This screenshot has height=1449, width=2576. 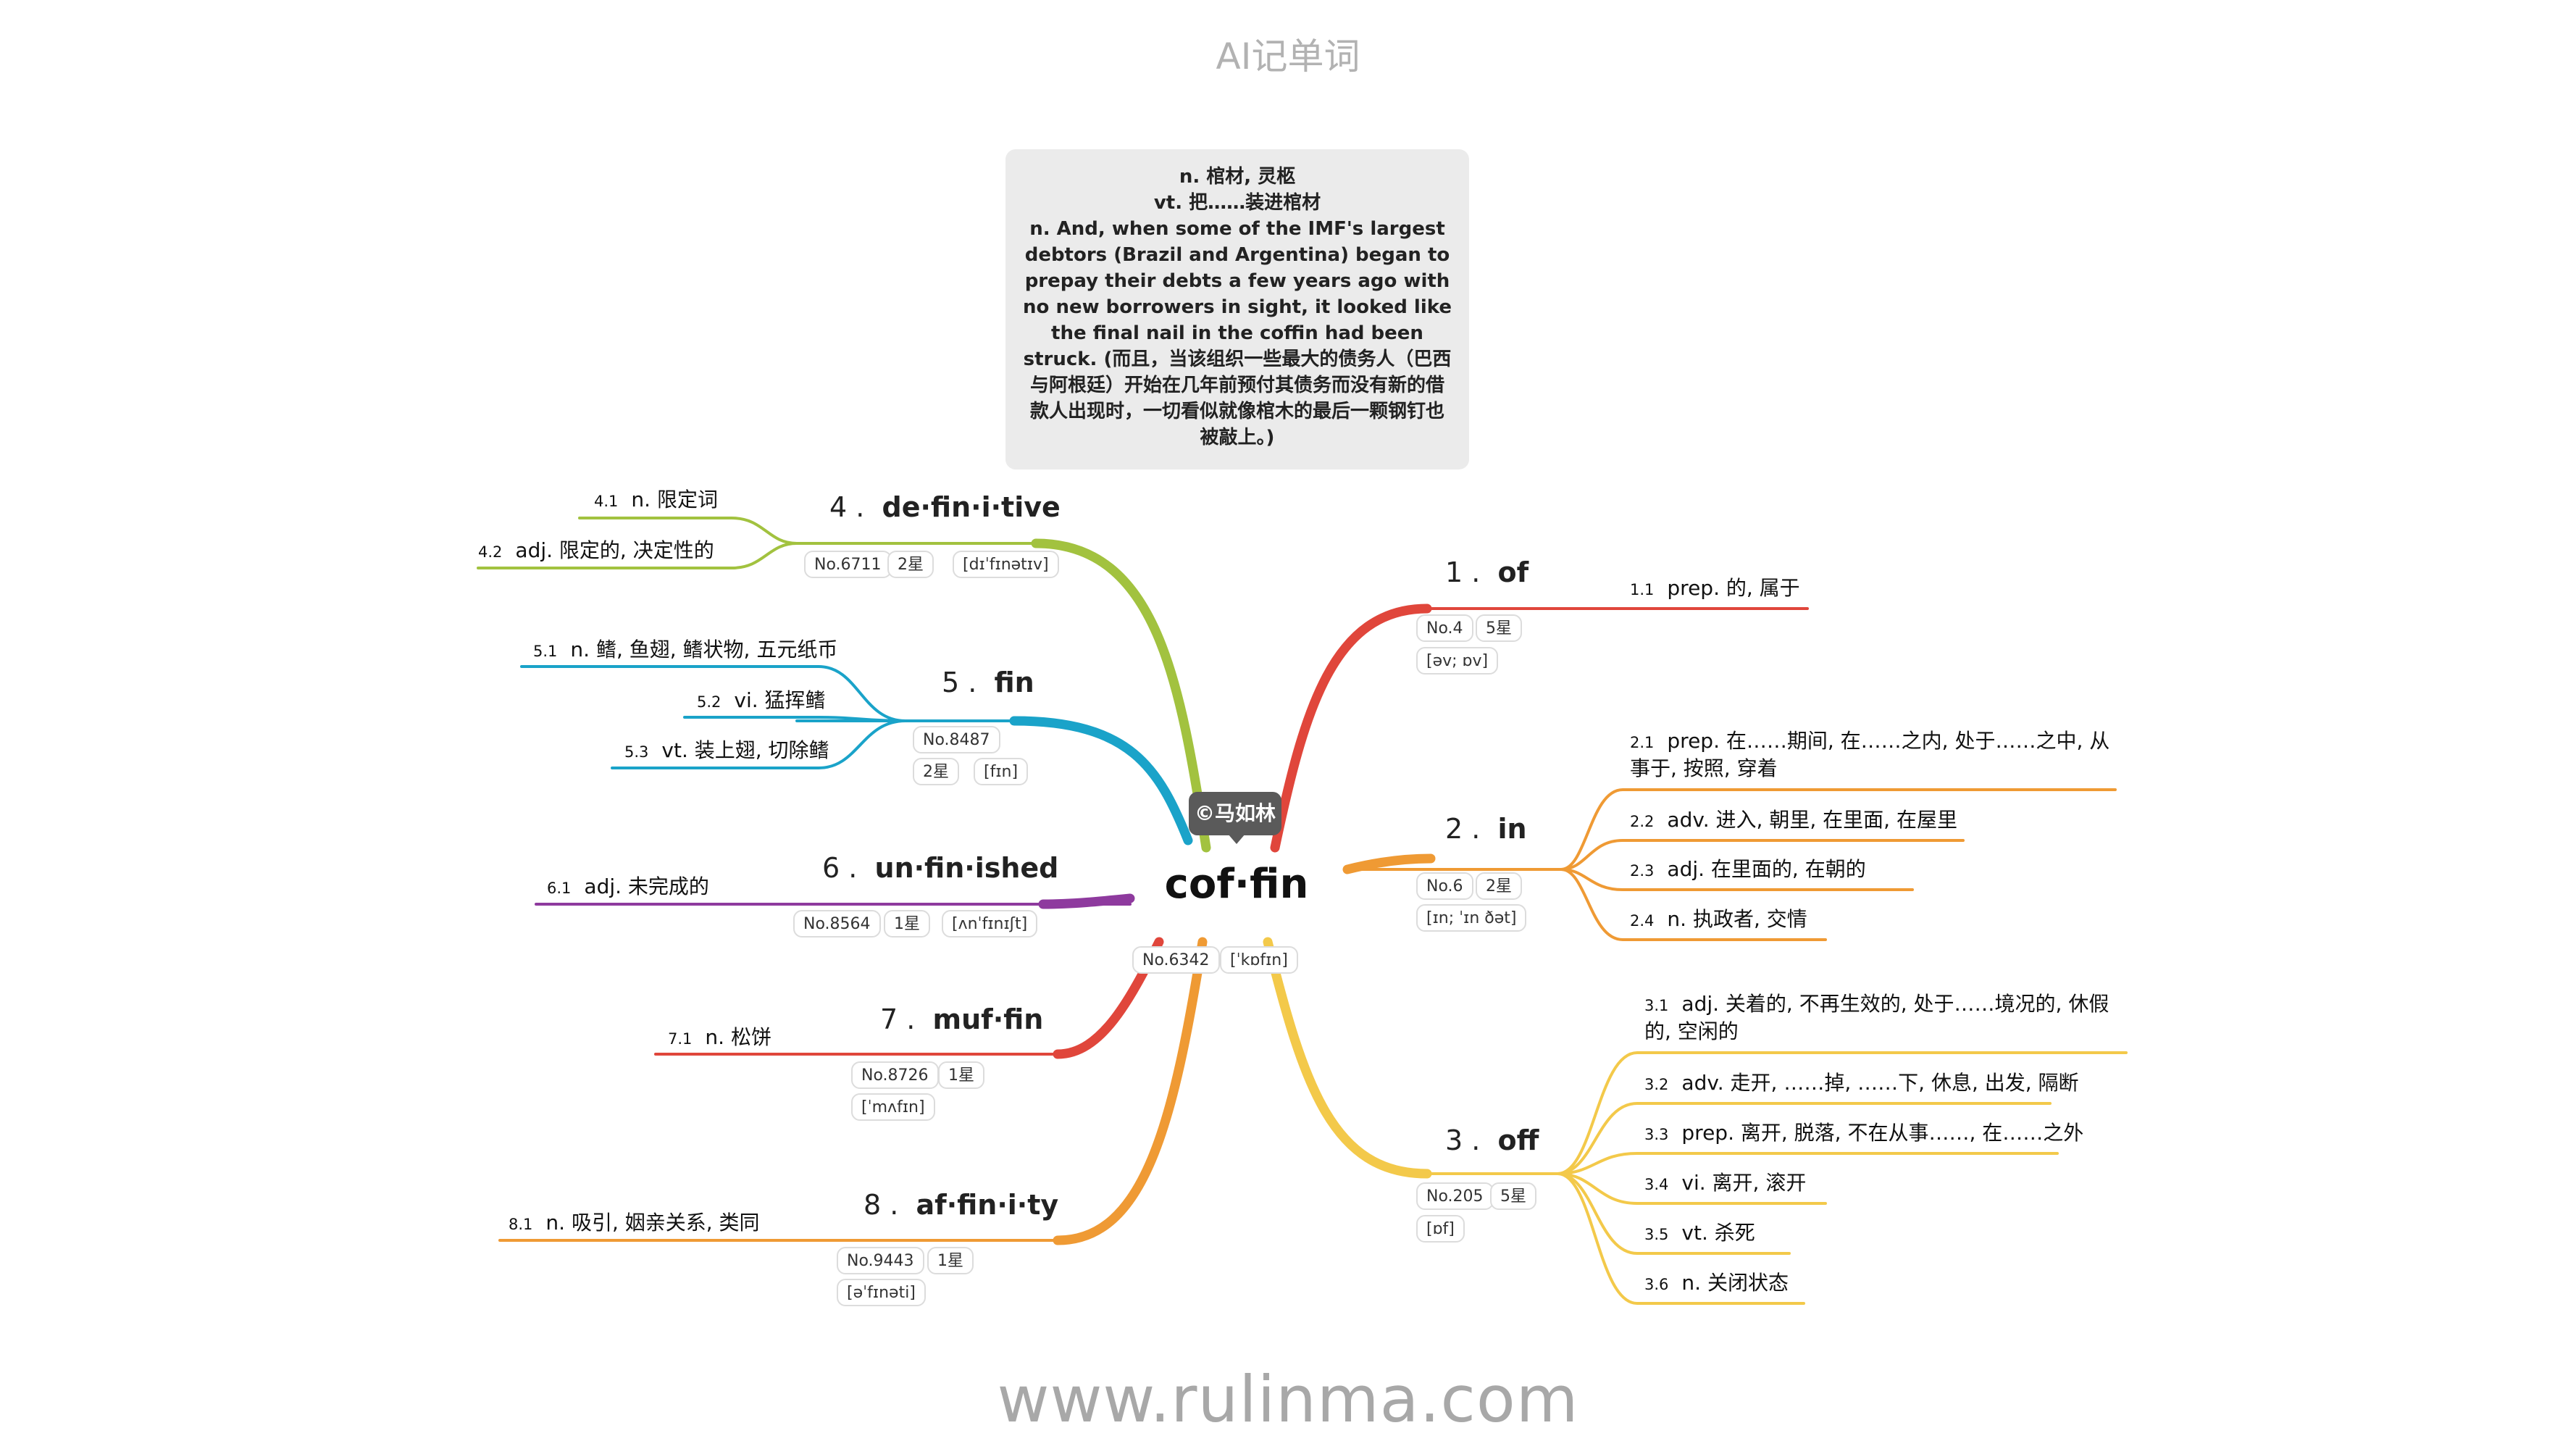 I want to click on link-definitive, so click(x=1121, y=696).